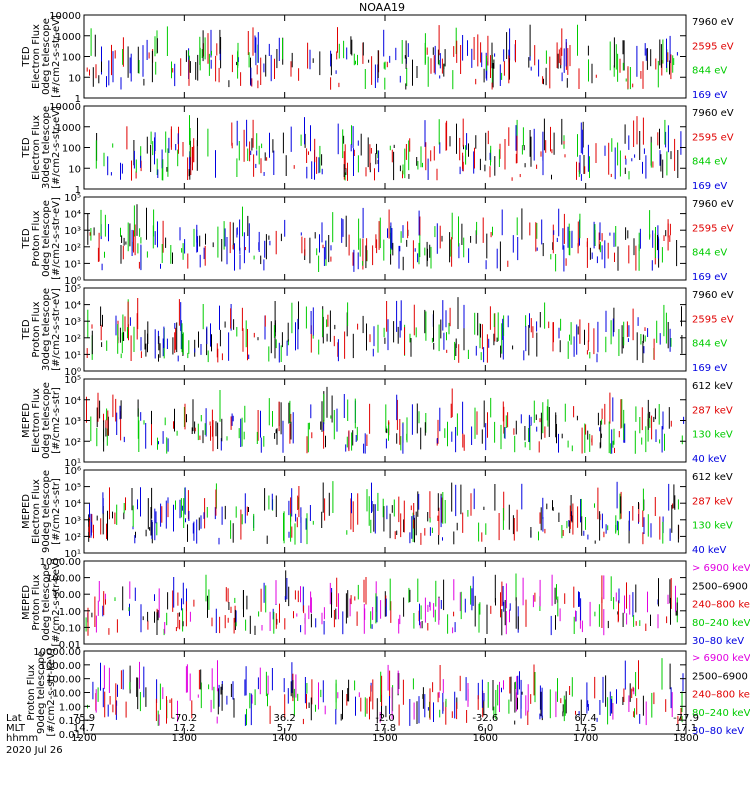 The width and height of the screenshot is (750, 800). Describe the element at coordinates (83, 738) in the screenshot. I see `x-tick-label-time: 1200` at that location.